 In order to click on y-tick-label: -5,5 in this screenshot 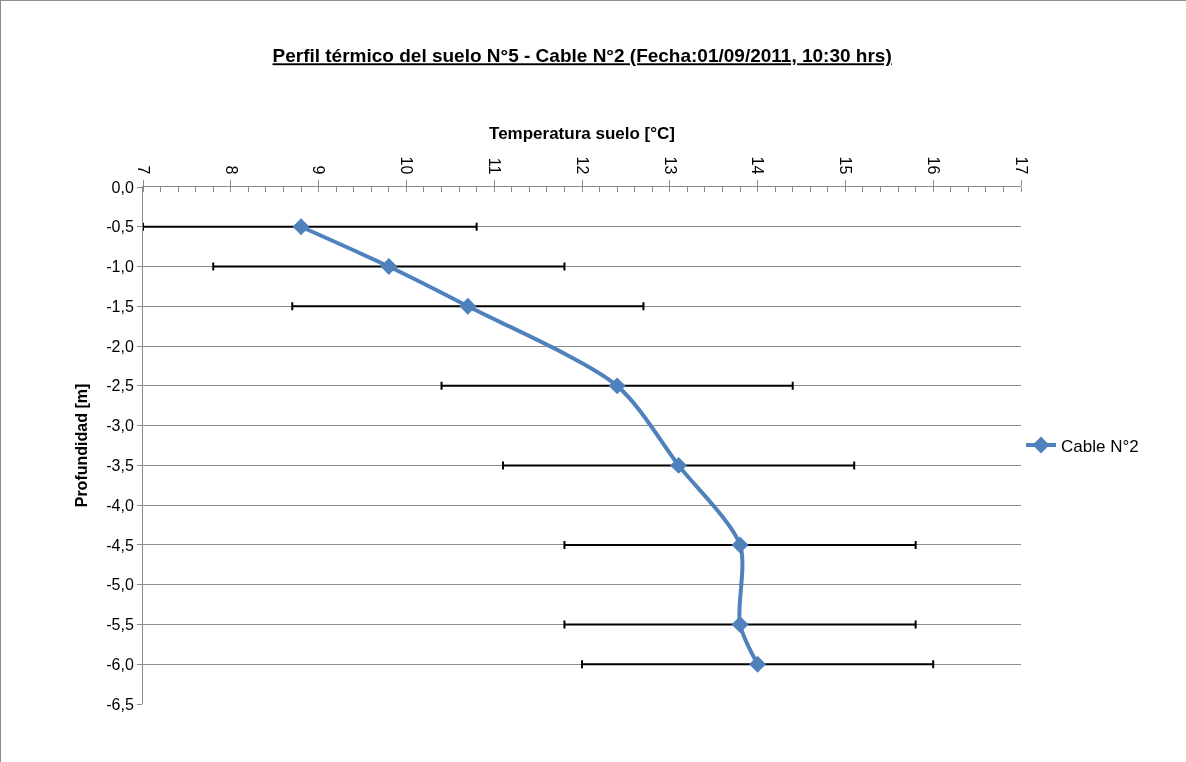, I will do `click(120, 625)`.